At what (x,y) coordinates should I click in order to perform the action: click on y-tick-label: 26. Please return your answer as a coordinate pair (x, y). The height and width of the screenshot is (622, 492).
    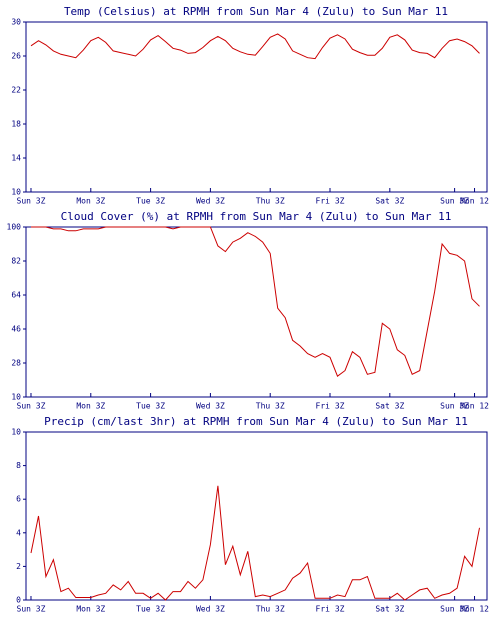
    Looking at the image, I should click on (16, 56).